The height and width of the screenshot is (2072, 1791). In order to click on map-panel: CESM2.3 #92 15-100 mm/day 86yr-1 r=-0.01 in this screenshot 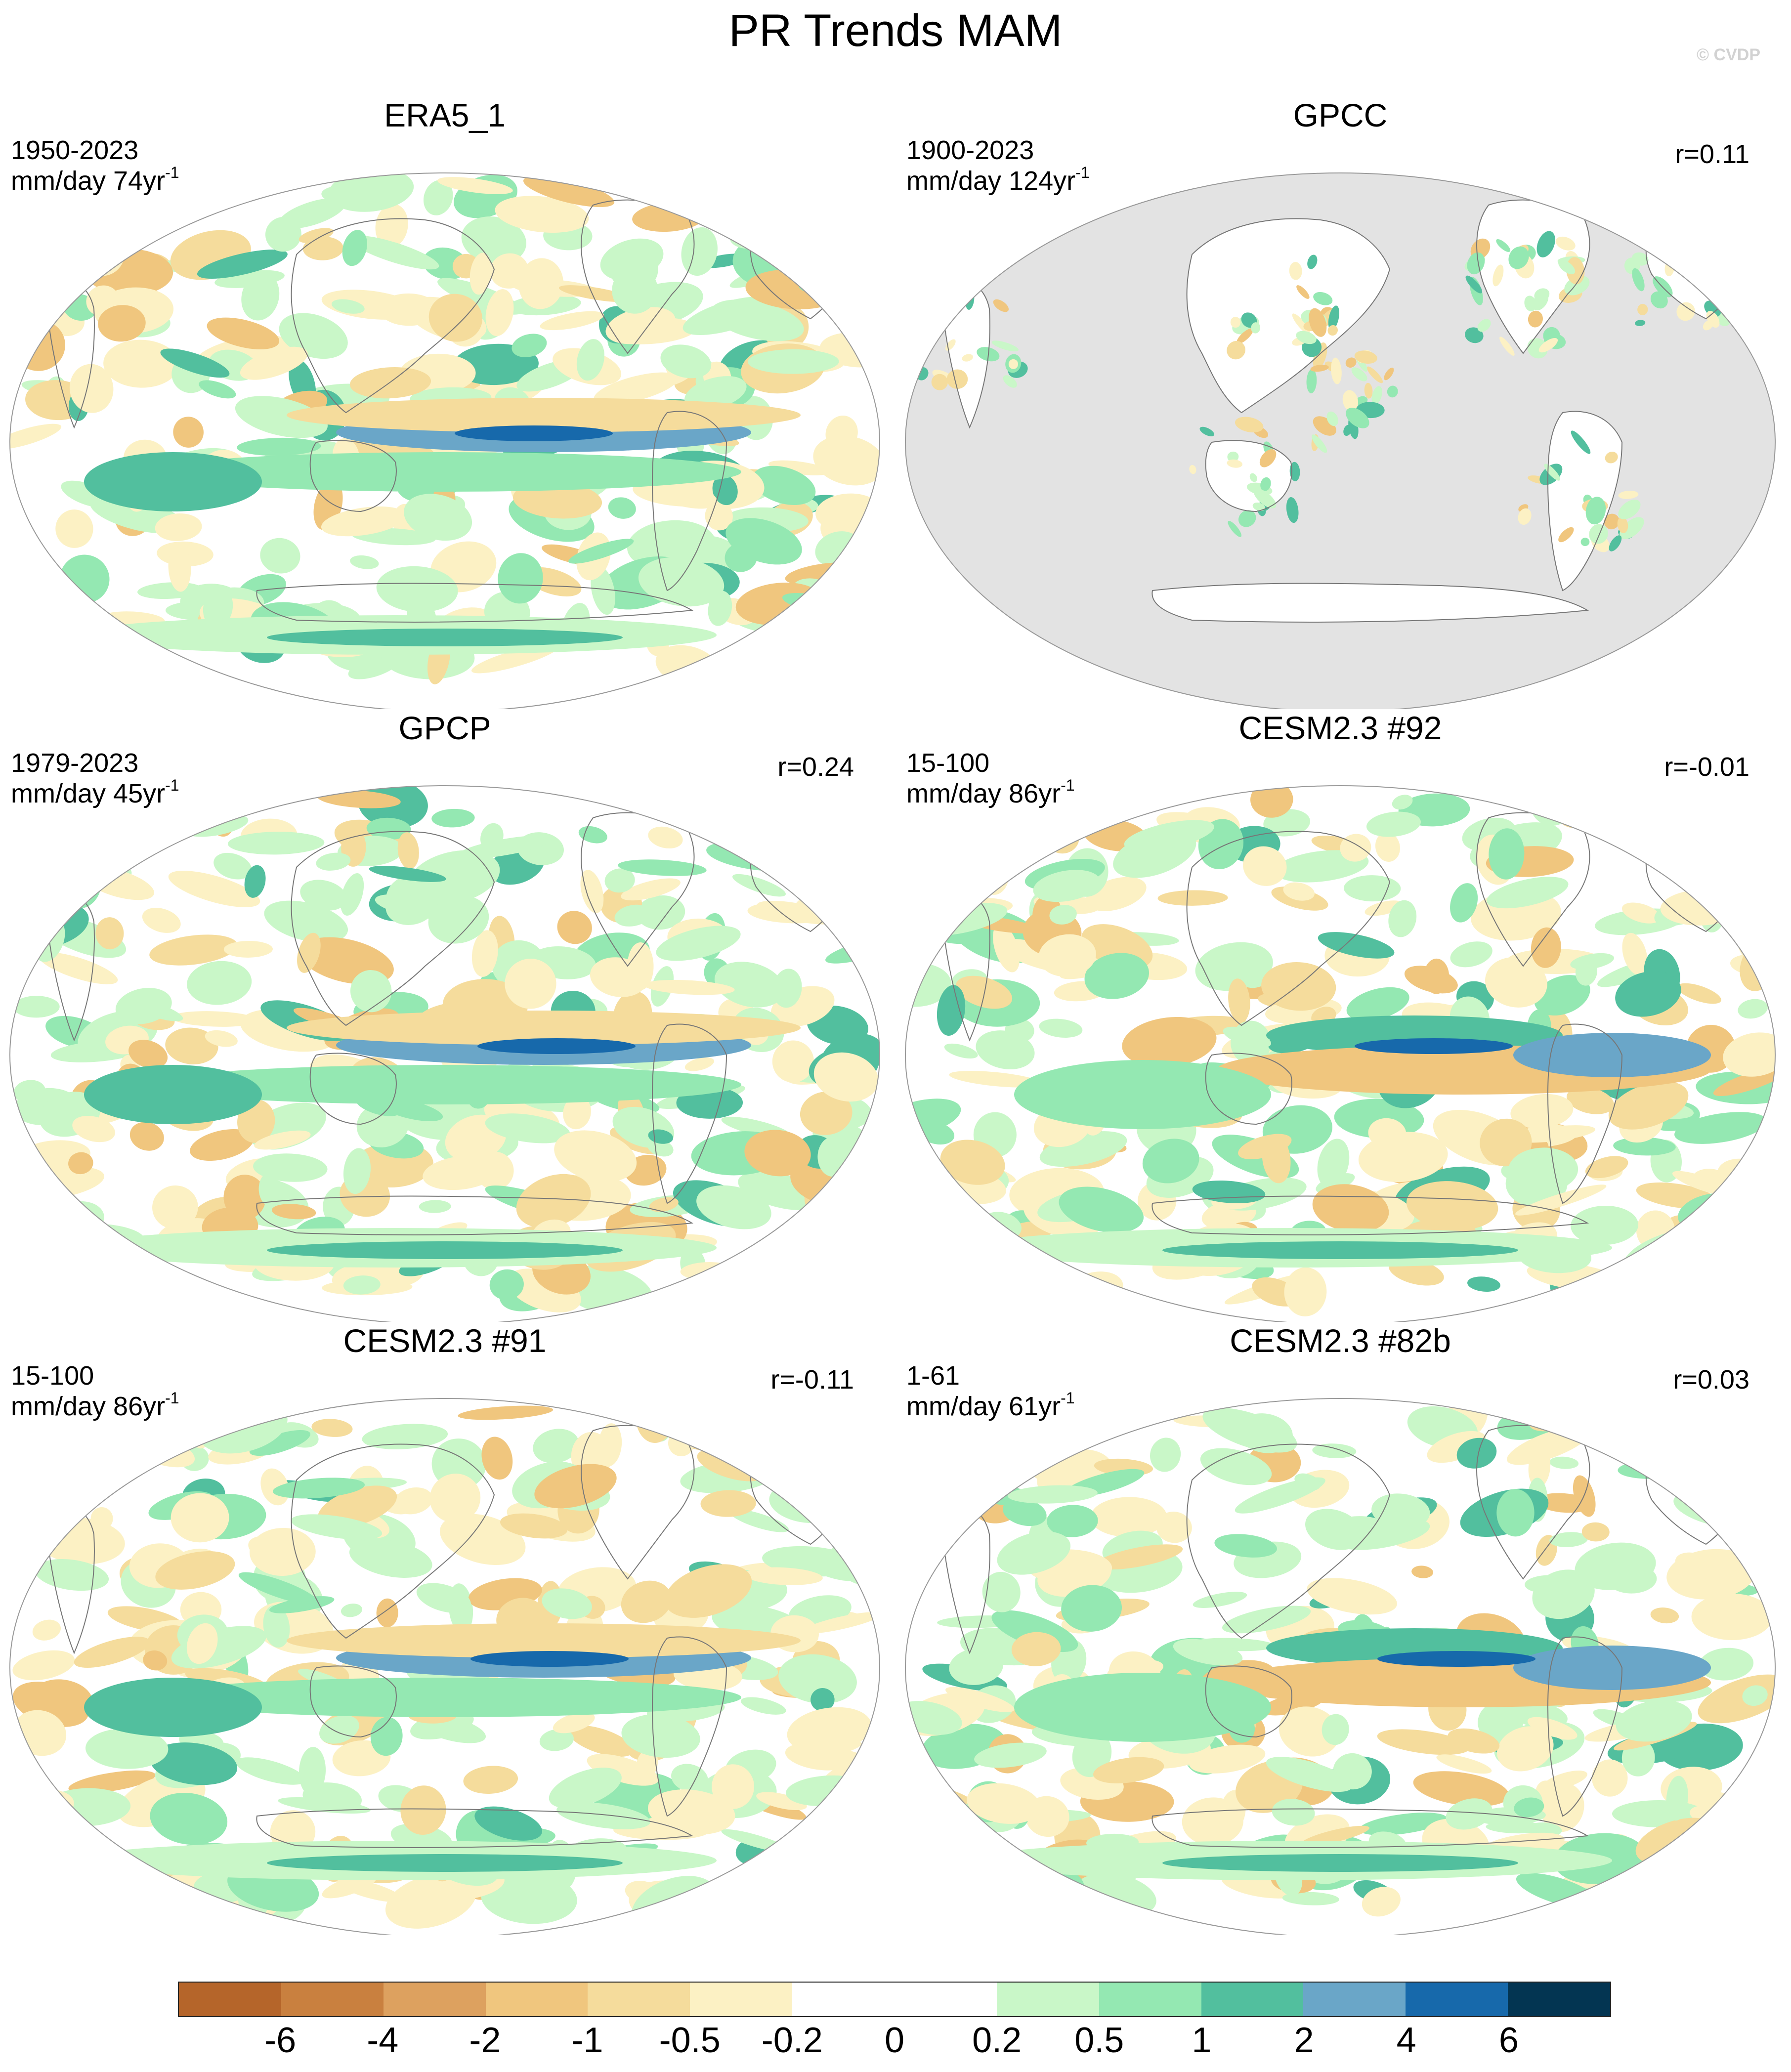, I will do `click(1341, 1016)`.